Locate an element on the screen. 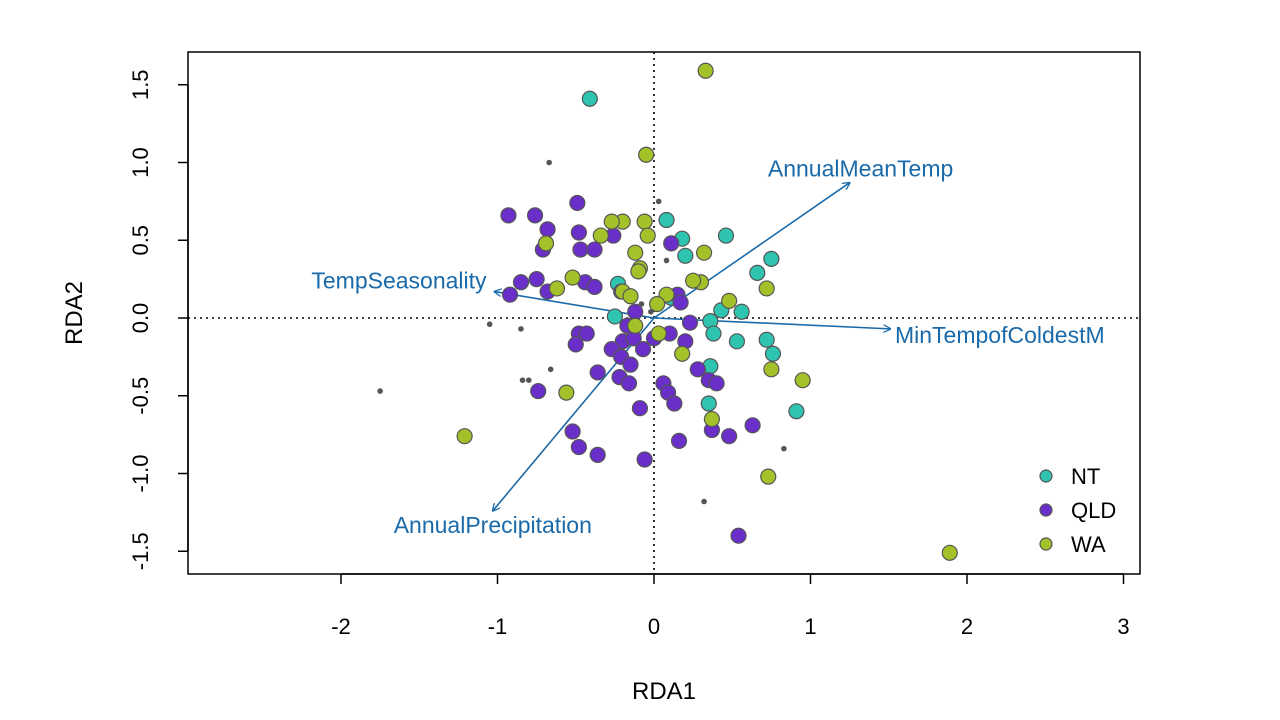  y-tick-label: -1.0 is located at coordinates (140, 474).